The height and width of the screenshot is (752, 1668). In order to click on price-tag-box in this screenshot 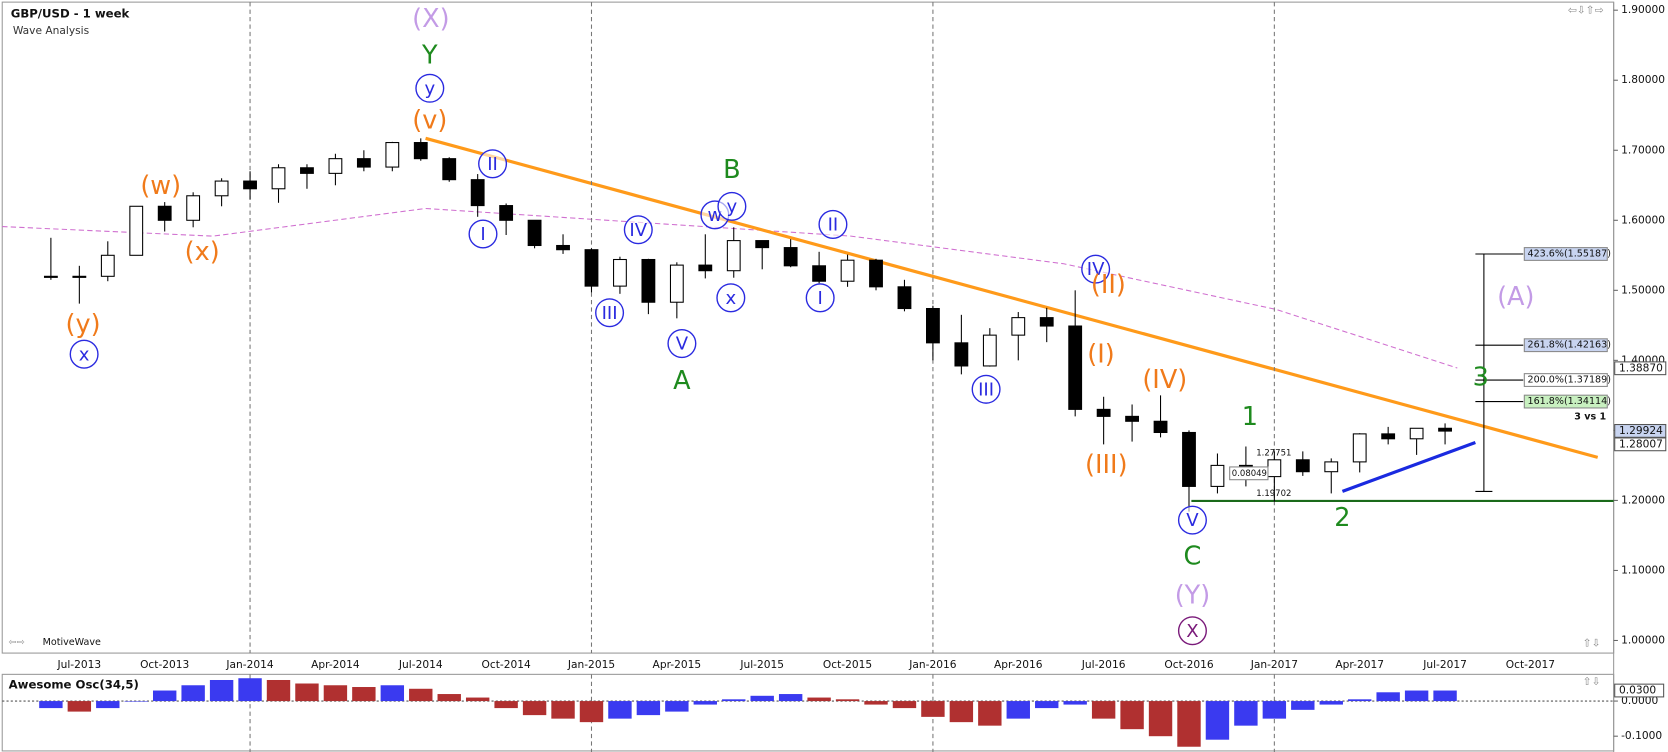, I will do `click(1640, 368)`.